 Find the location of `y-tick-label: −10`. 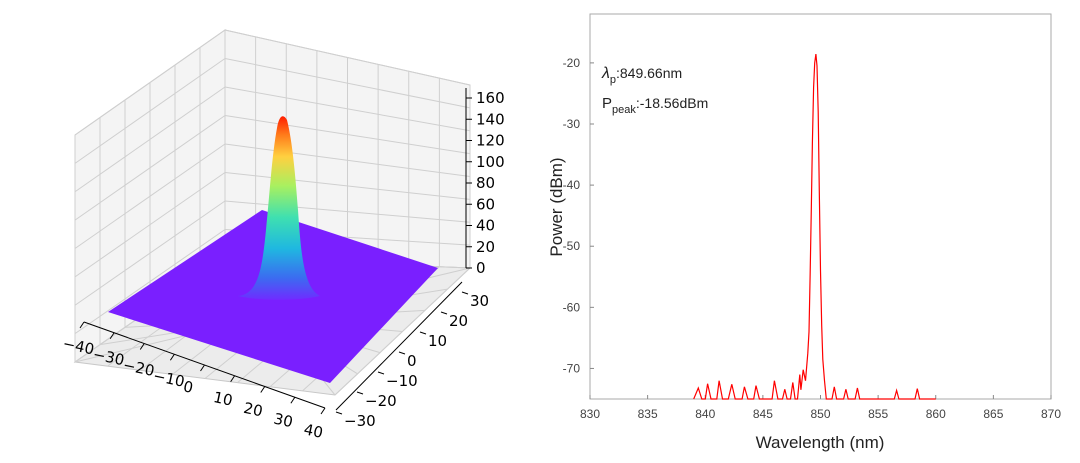

y-tick-label: −10 is located at coordinates (402, 381).